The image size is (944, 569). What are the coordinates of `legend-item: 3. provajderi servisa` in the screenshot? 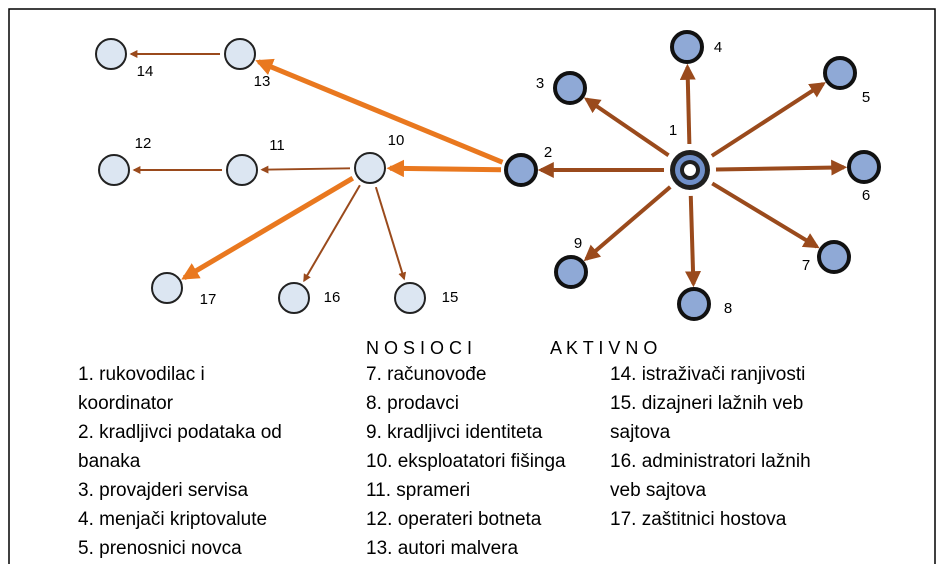 It's located at (163, 490).